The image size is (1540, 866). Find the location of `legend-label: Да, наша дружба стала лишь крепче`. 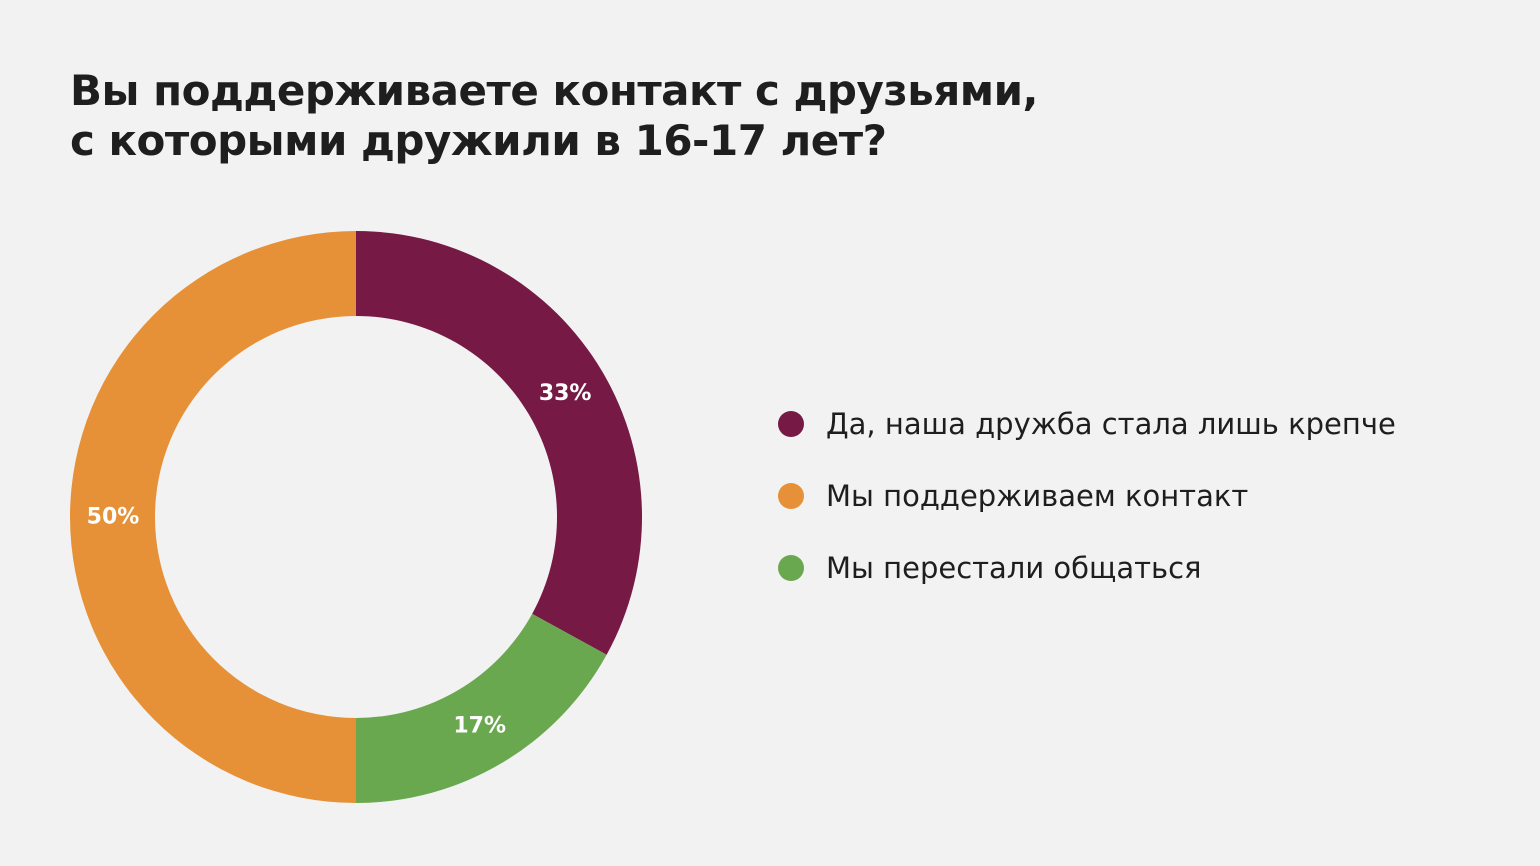

legend-label: Да, наша дружба стала лишь крепче is located at coordinates (1111, 424).